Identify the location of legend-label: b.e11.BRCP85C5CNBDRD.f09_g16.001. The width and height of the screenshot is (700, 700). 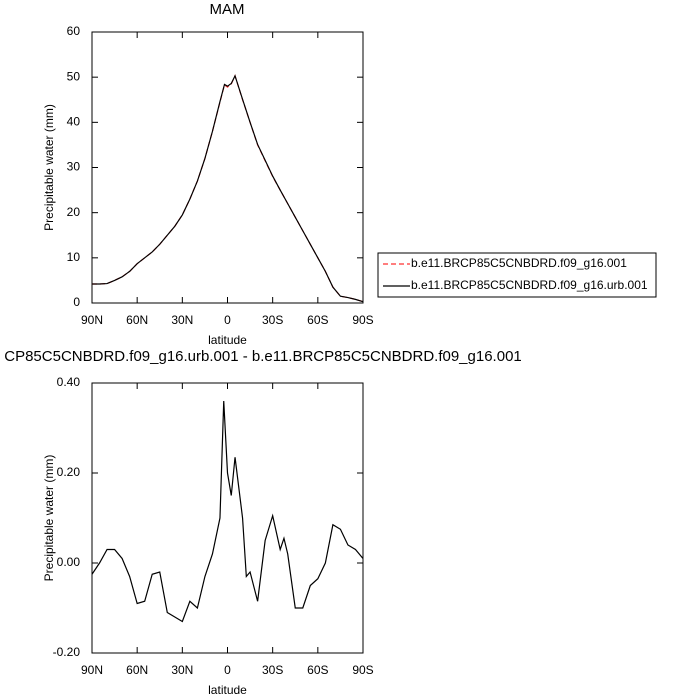
(519, 263).